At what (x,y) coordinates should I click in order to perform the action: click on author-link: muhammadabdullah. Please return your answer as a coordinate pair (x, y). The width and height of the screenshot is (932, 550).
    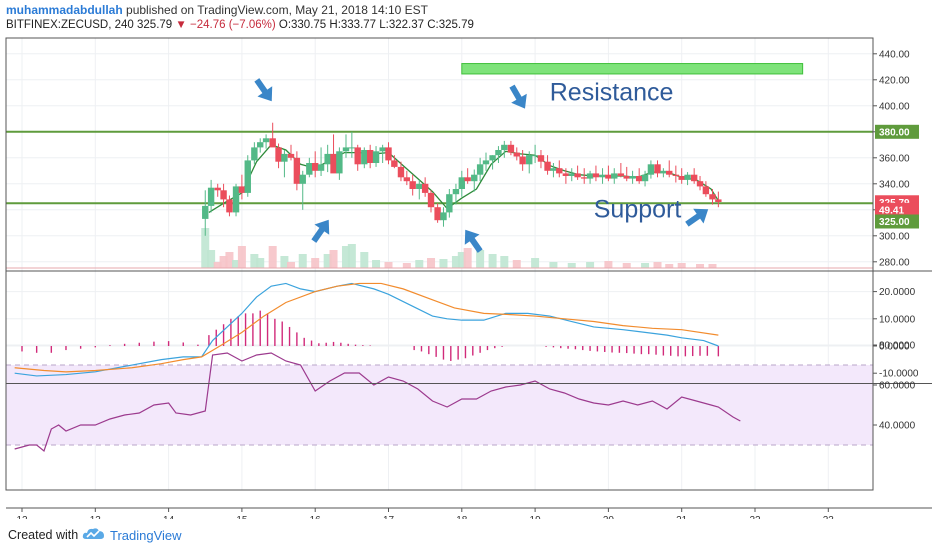
    Looking at the image, I should click on (64, 10).